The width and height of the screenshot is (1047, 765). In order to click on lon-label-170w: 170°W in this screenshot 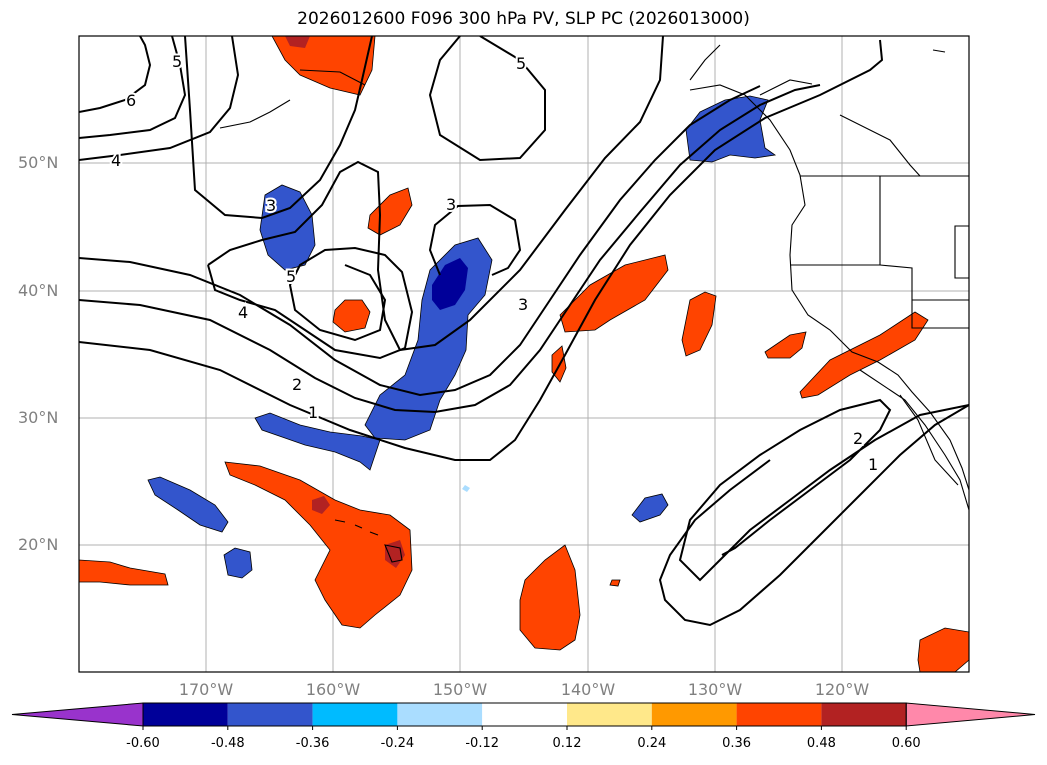, I will do `click(206, 689)`.